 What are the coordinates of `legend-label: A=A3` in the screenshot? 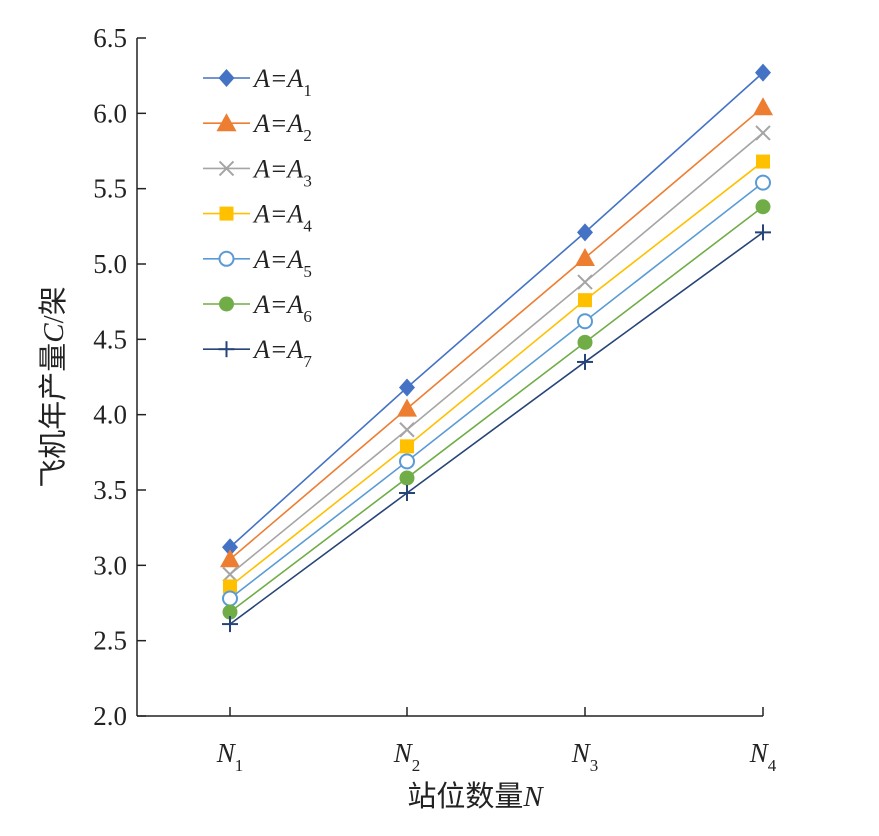 It's located at (282, 172).